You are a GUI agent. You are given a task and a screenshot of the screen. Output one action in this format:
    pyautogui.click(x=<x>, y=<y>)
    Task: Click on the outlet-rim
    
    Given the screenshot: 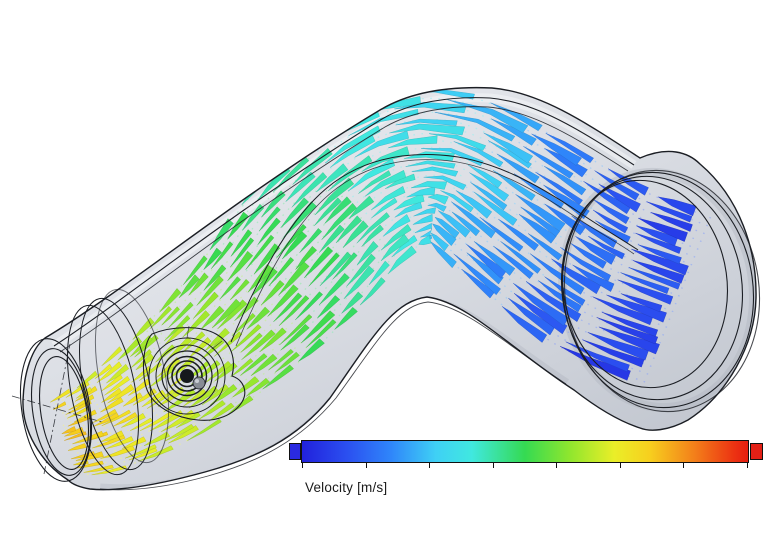 What is the action you would take?
    pyautogui.click(x=56, y=410)
    